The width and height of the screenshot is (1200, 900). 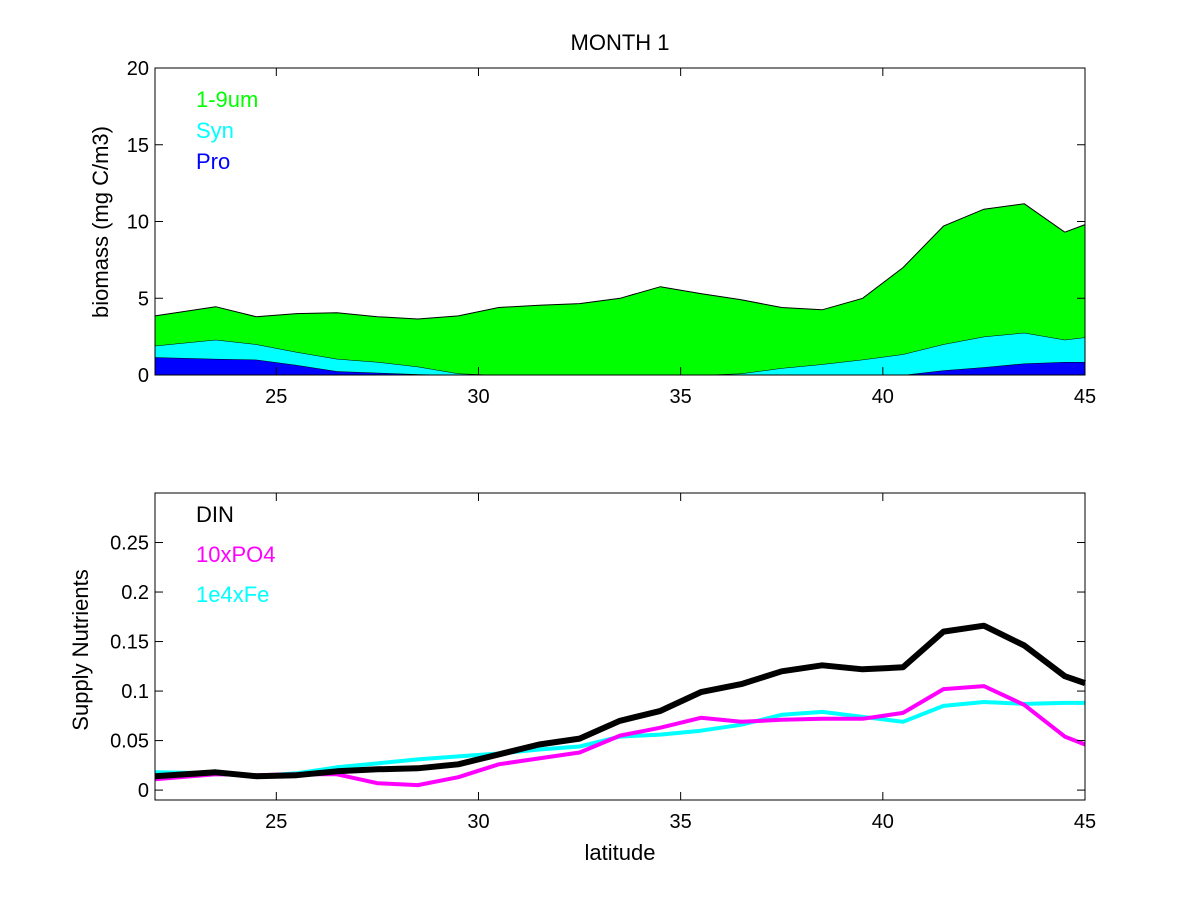 I want to click on legend-din: DIN, so click(x=215, y=514).